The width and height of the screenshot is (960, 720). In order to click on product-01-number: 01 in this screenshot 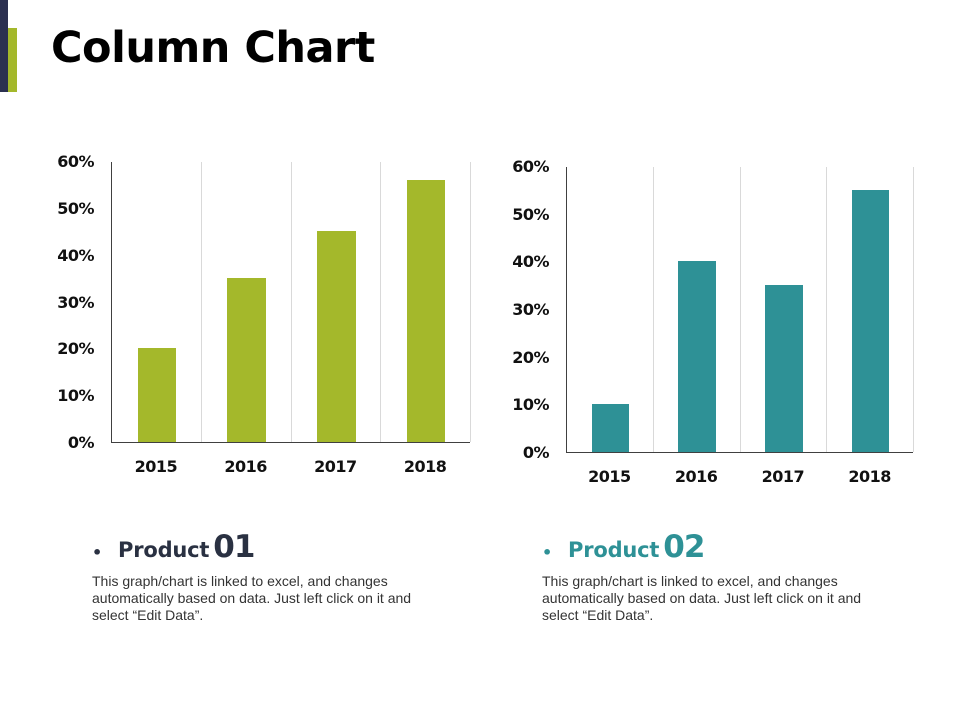, I will do `click(234, 547)`.